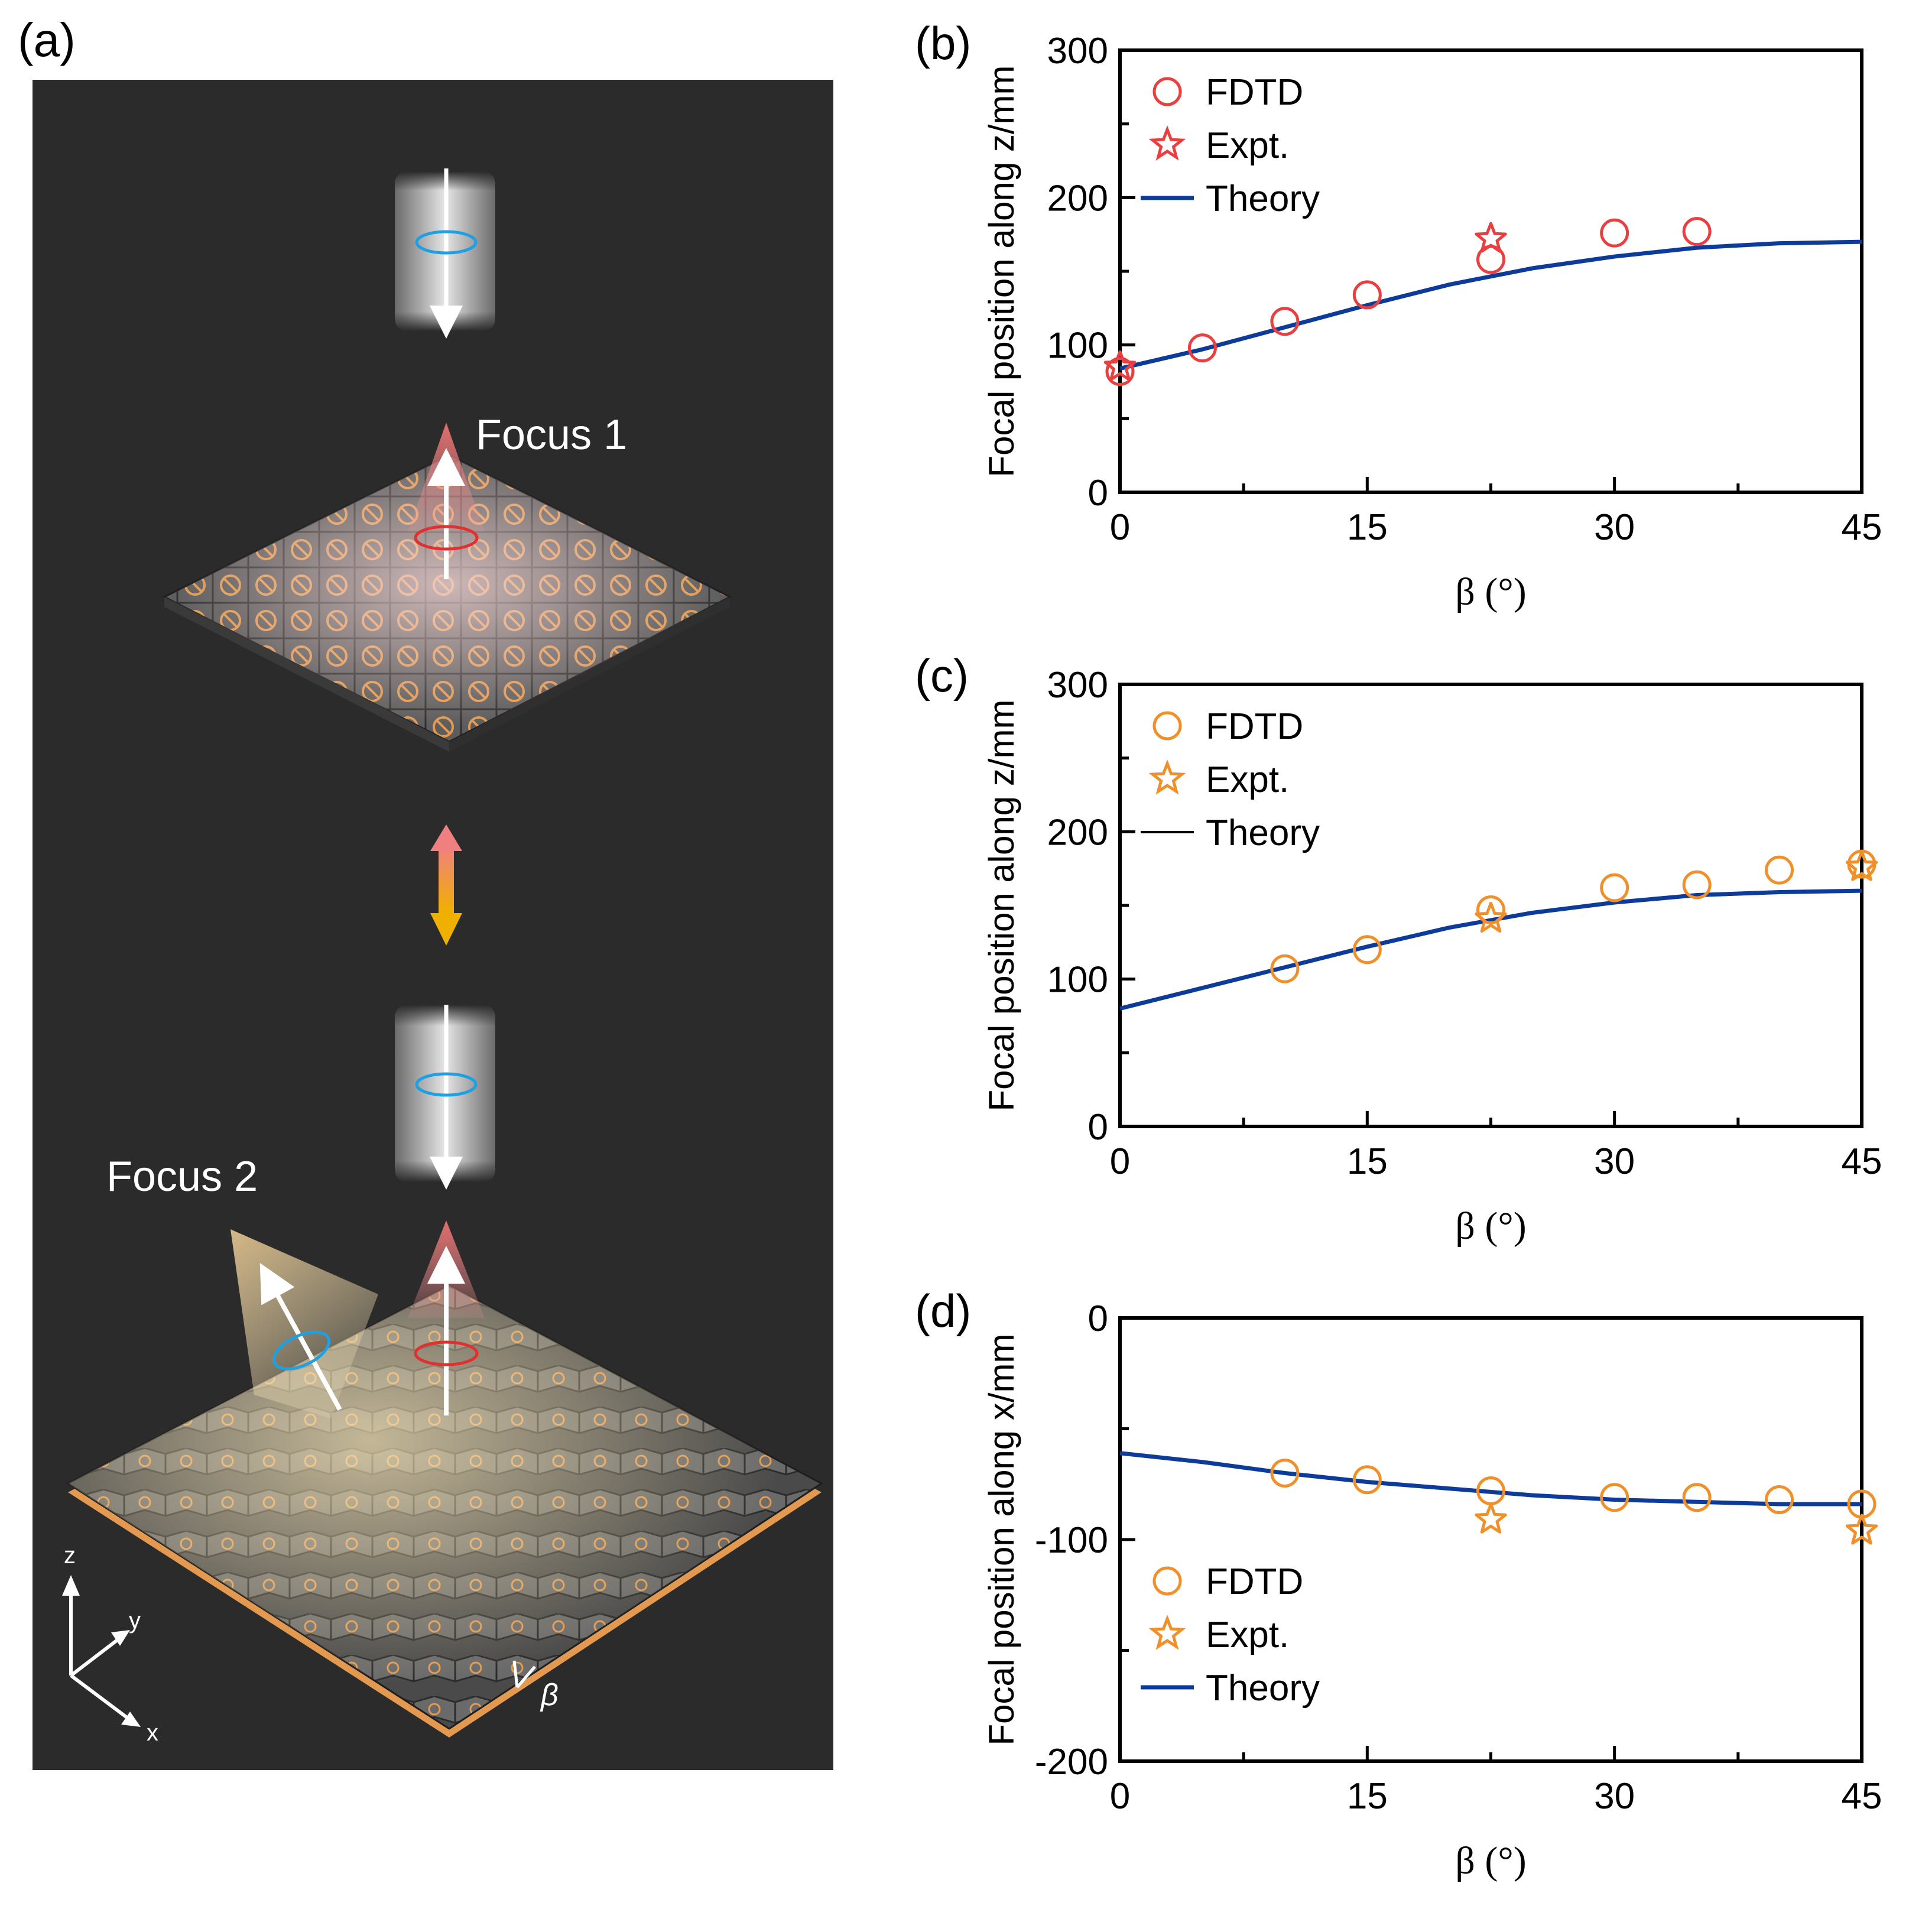 The width and height of the screenshot is (1909, 1932). What do you see at coordinates (551, 435) in the screenshot?
I see `focus1-label: Focus 1` at bounding box center [551, 435].